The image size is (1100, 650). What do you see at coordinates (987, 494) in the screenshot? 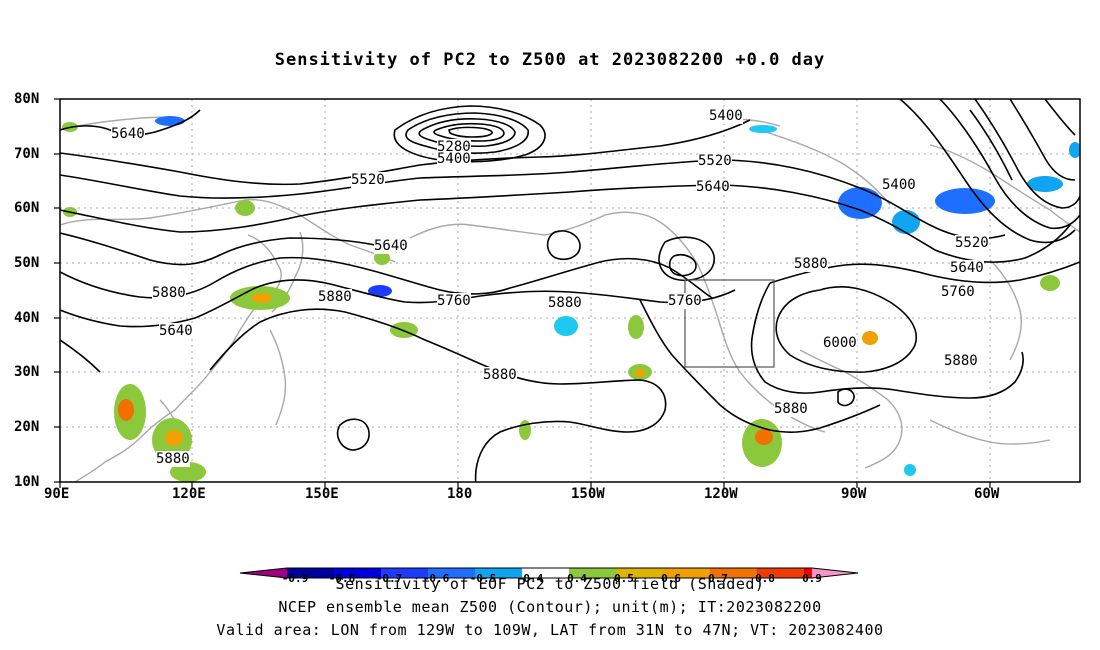
I see `lon-label: 60W` at bounding box center [987, 494].